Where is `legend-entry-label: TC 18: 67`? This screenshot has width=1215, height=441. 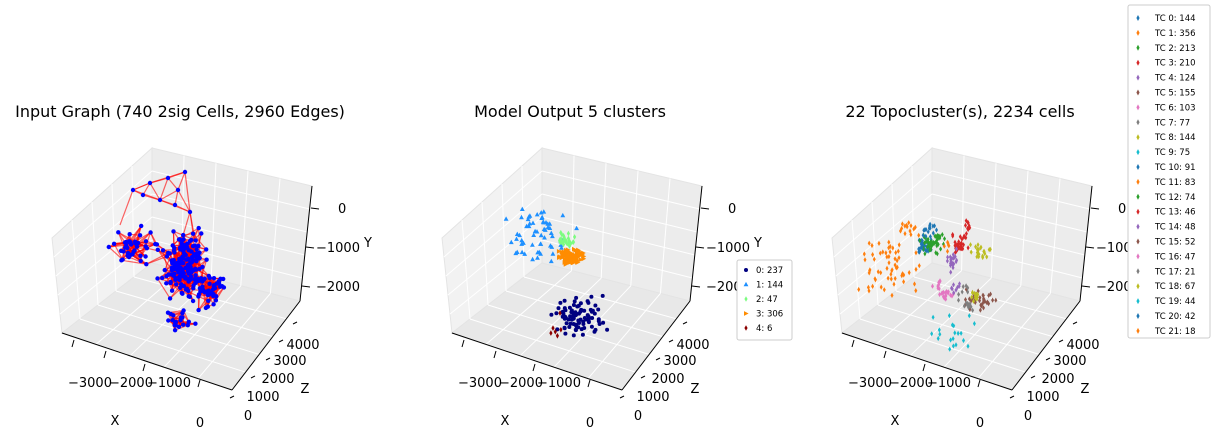
legend-entry-label: TC 18: 67 is located at coordinates (1175, 287).